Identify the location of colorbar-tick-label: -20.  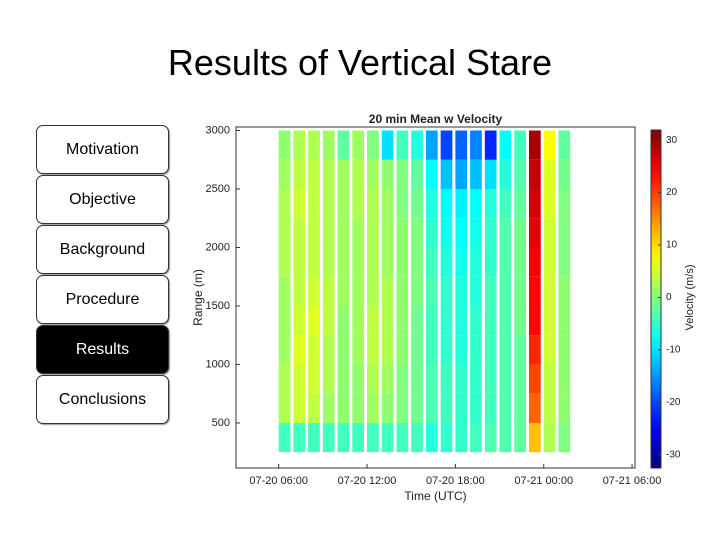
(673, 402).